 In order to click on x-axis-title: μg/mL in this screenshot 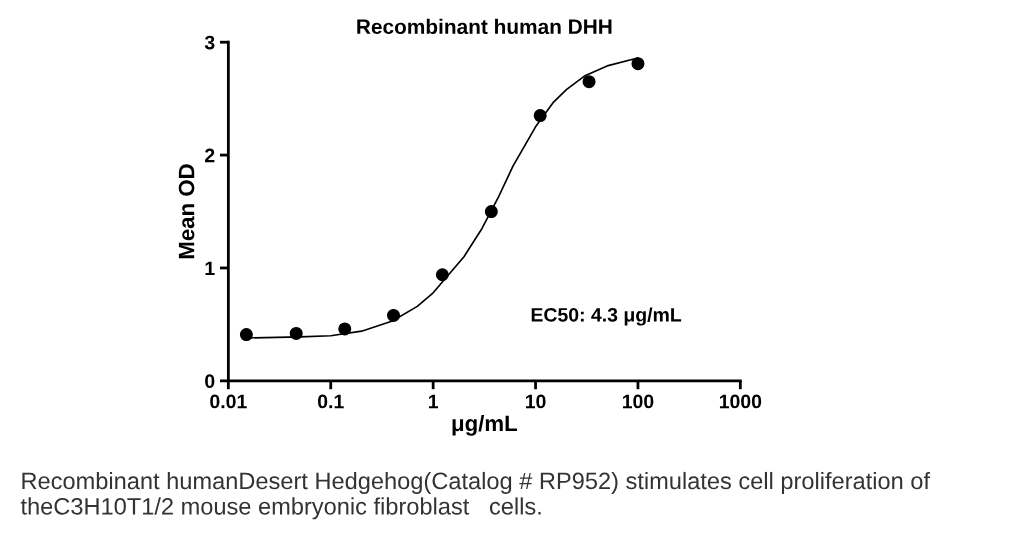, I will do `click(485, 425)`.